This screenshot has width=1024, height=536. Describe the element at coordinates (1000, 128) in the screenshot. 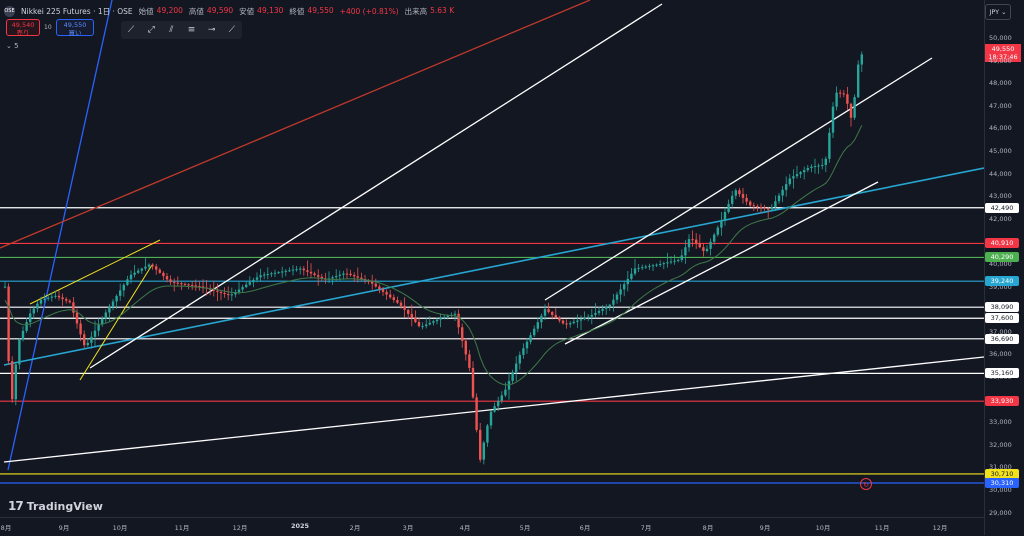

I see `price-tick-label: 46,000` at that location.